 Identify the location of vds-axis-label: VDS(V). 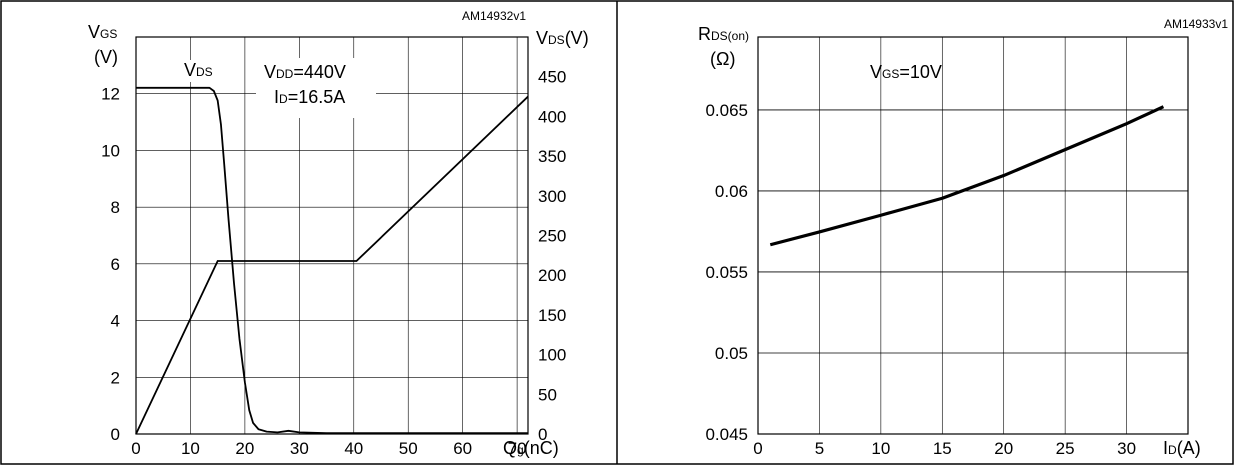
(562, 38).